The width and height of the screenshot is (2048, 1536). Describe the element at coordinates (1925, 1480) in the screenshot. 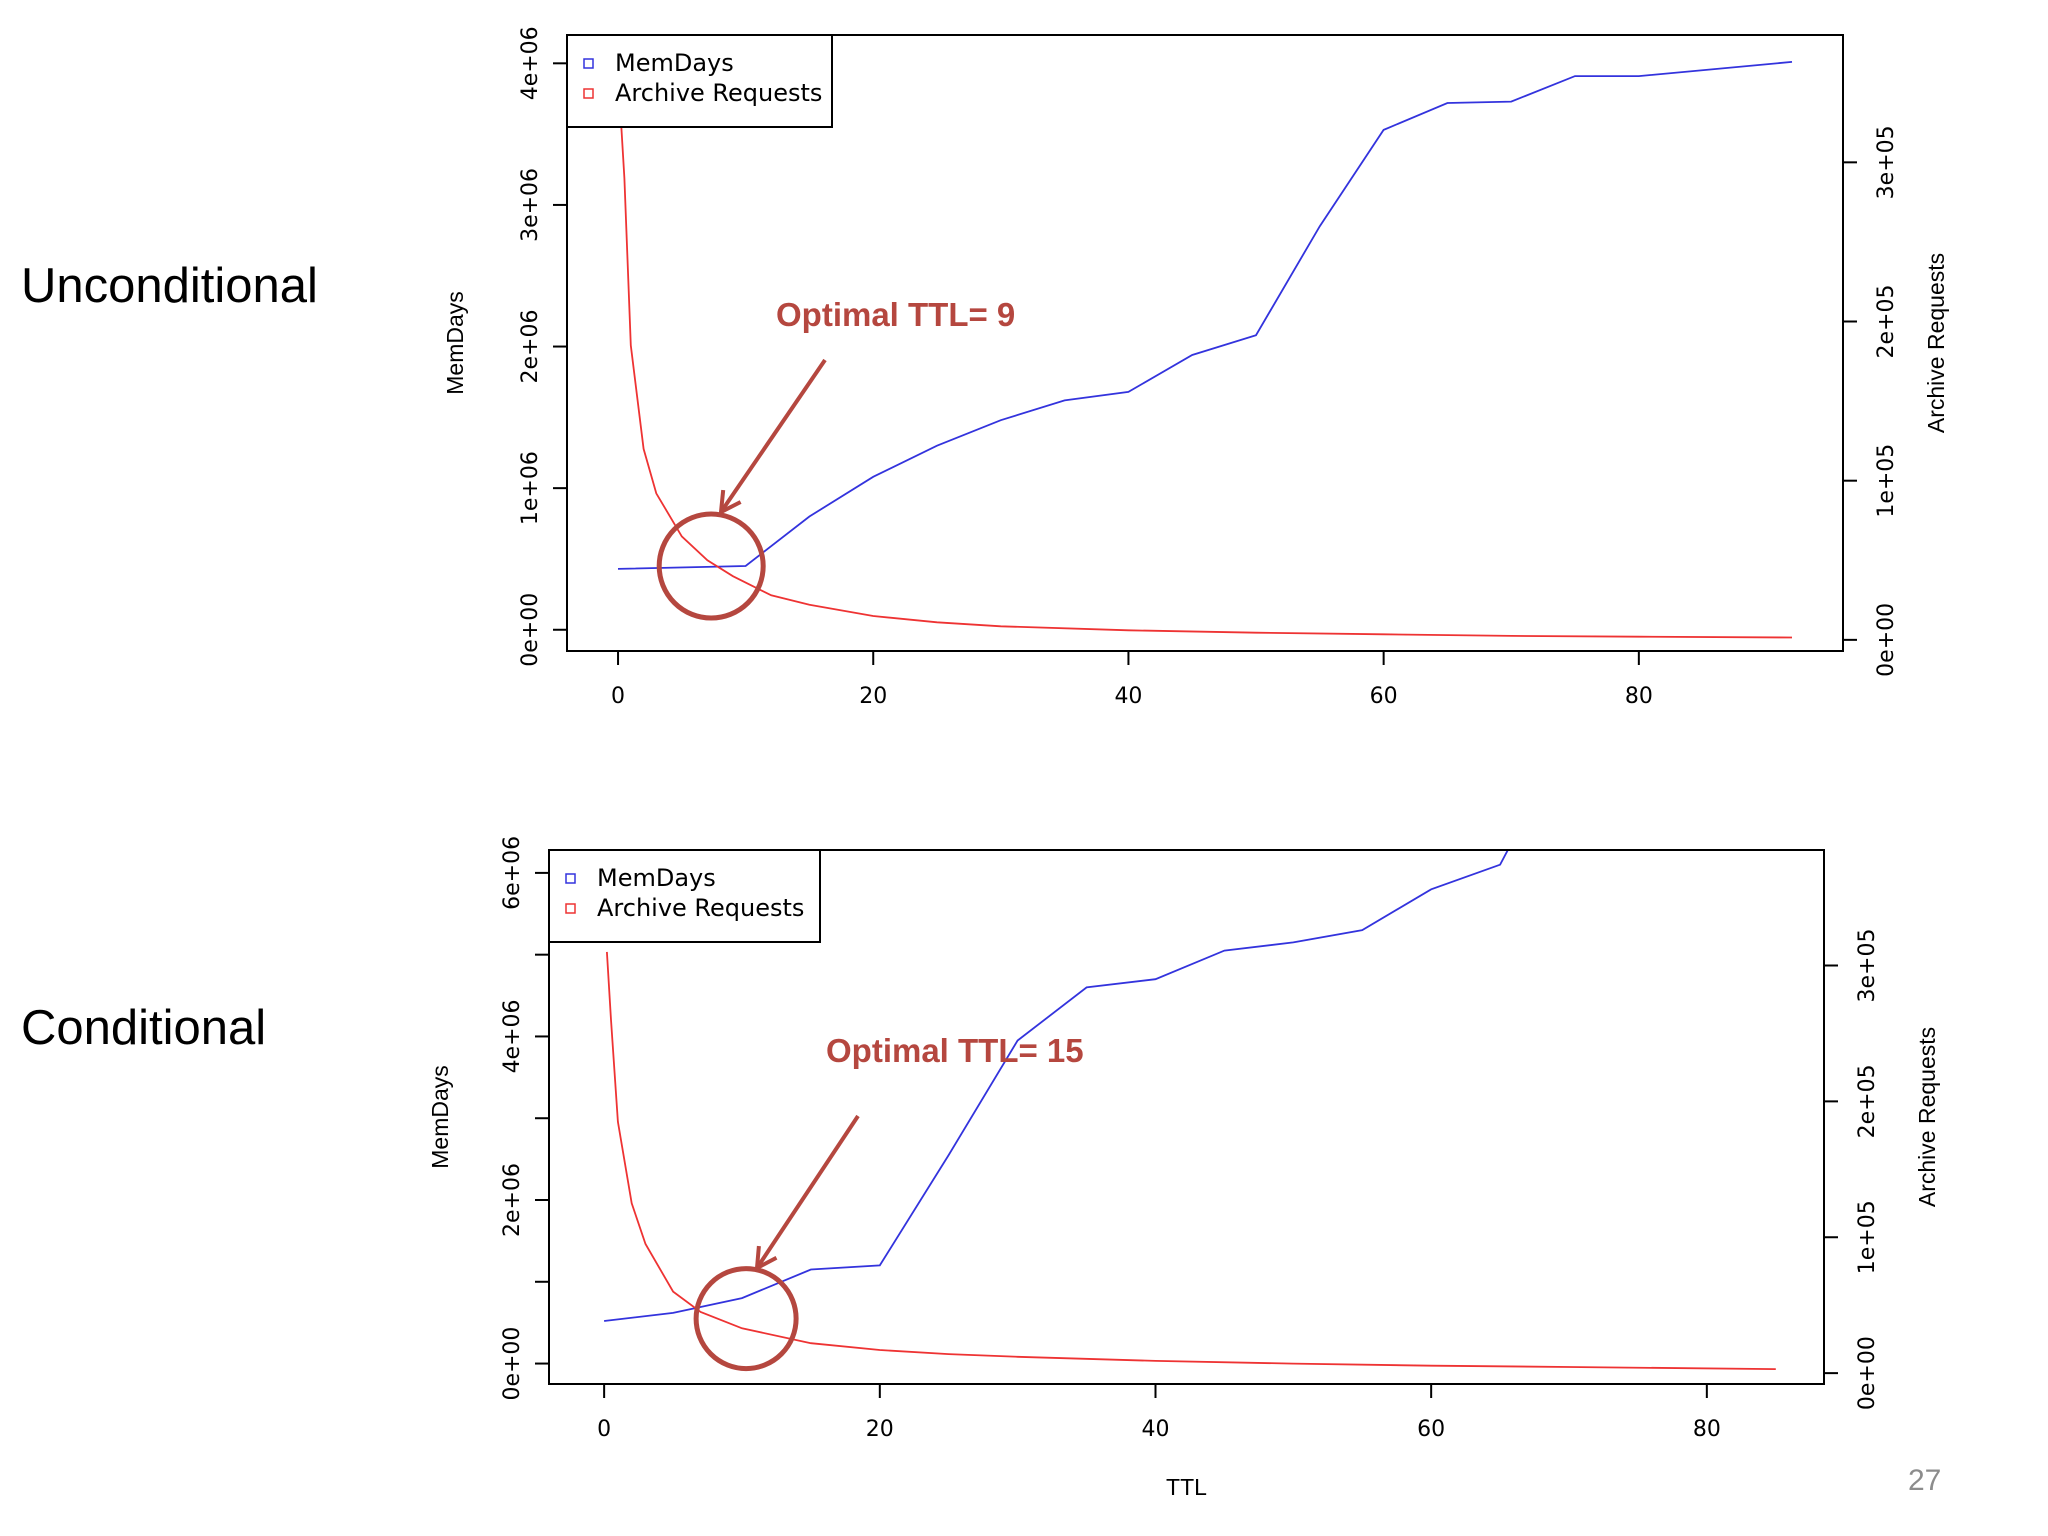

I see `page-number: 27` at that location.